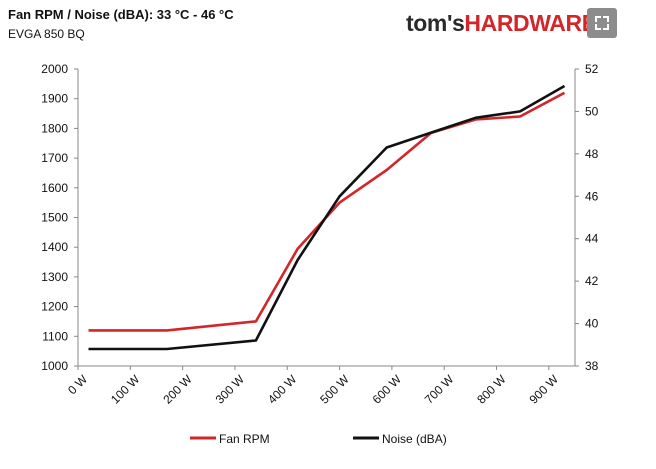 The width and height of the screenshot is (656, 469). Describe the element at coordinates (282, 389) in the screenshot. I see `x-tick-label: 400 W` at that location.